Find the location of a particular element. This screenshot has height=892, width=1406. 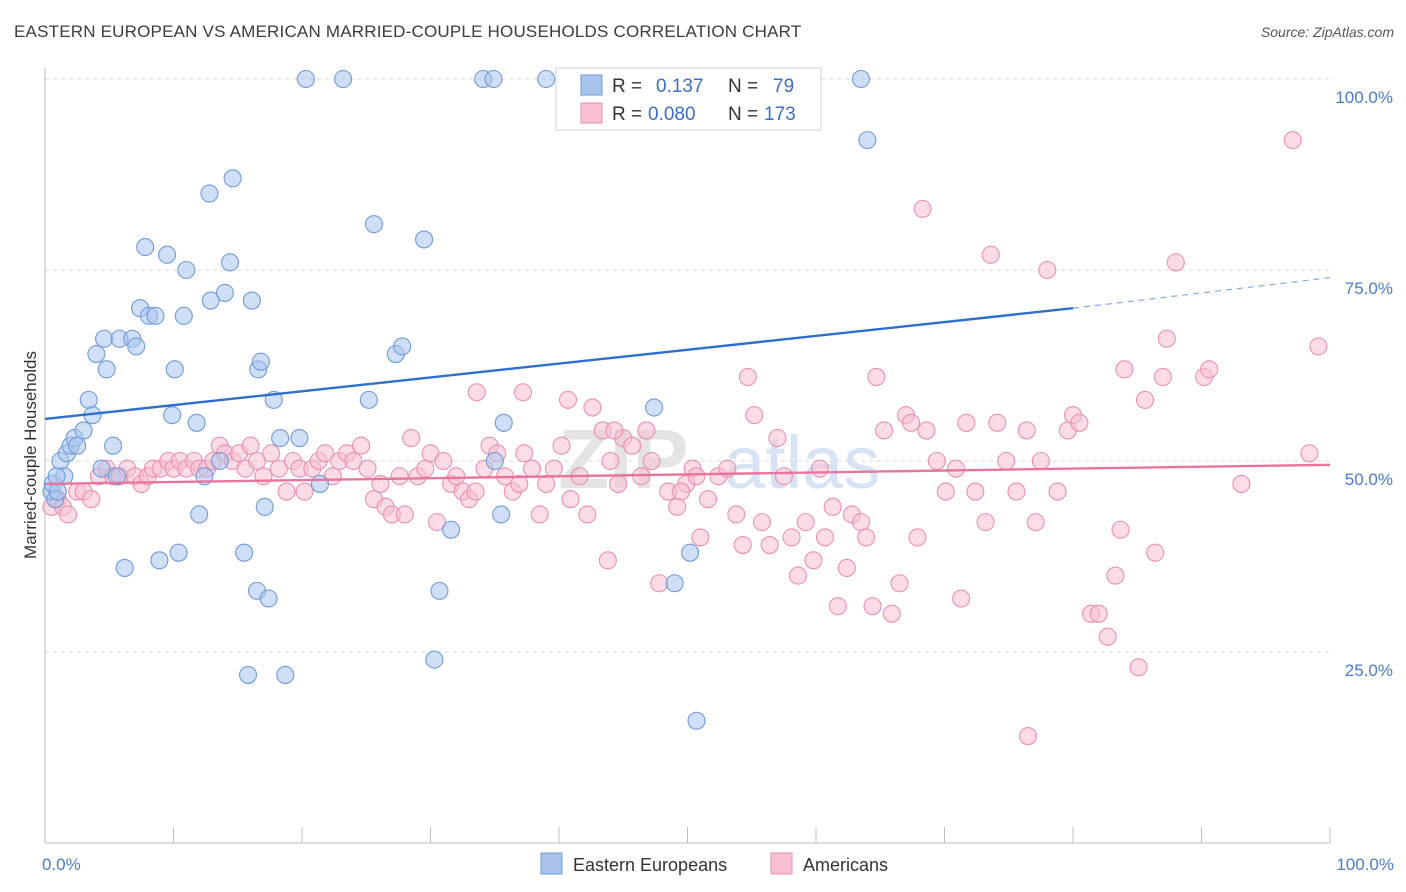

y-tick-label: 50.0% is located at coordinates (1369, 479).